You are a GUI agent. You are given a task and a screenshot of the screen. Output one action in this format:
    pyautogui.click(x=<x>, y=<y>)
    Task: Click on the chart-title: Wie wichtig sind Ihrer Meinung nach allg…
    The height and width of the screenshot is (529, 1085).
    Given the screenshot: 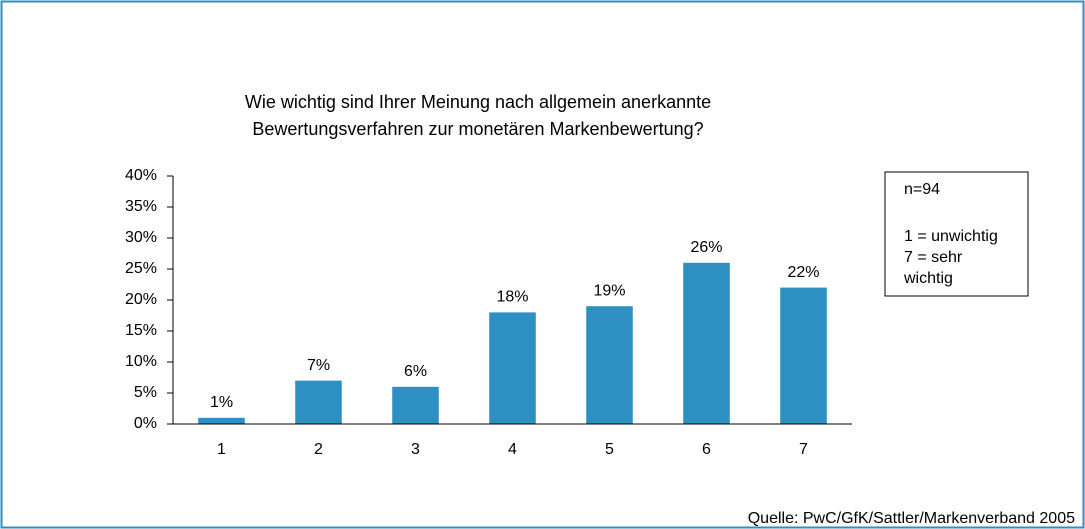 What is the action you would take?
    pyautogui.click(x=478, y=102)
    